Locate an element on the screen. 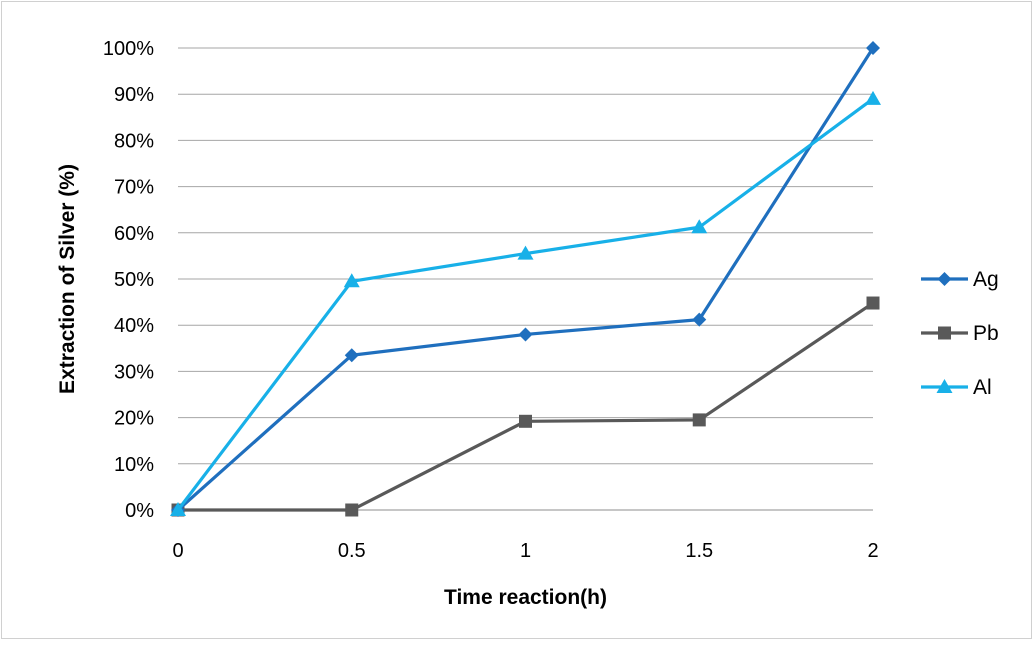 Image resolution: width=1033 pixels, height=645 pixels. y-tick-label: 70% is located at coordinates (134, 188).